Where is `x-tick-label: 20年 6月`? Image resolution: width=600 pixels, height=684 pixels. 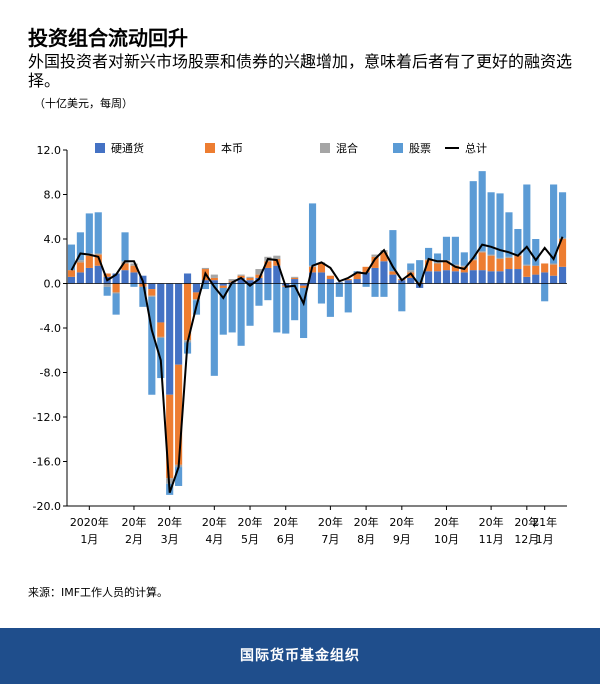 x-tick-label: 20年 6月 is located at coordinates (285, 530).